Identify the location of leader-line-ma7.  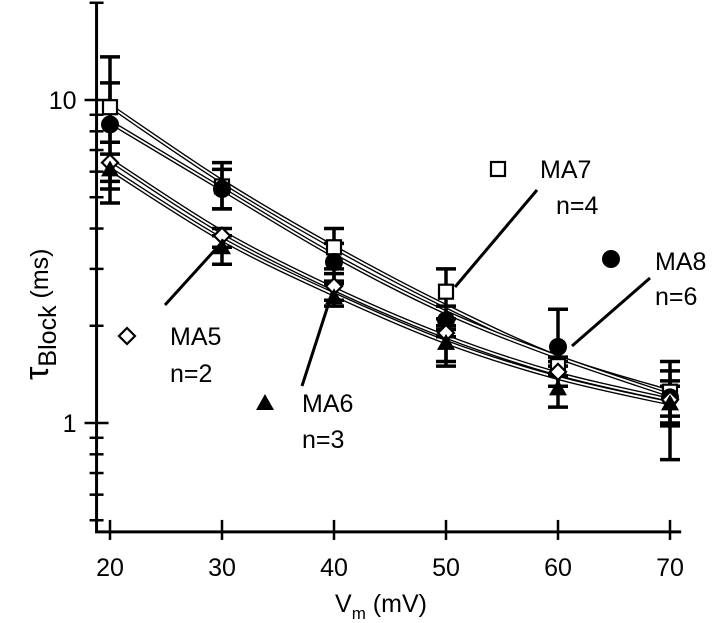
(496, 238).